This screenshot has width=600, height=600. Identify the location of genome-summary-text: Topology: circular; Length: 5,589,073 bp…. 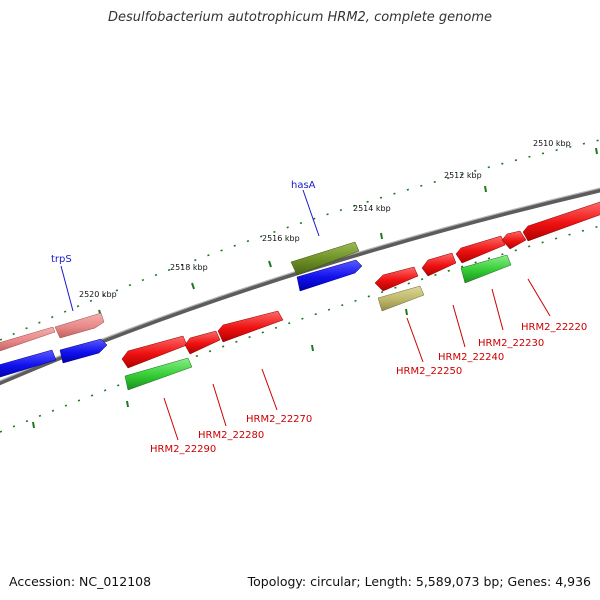
(419, 581).